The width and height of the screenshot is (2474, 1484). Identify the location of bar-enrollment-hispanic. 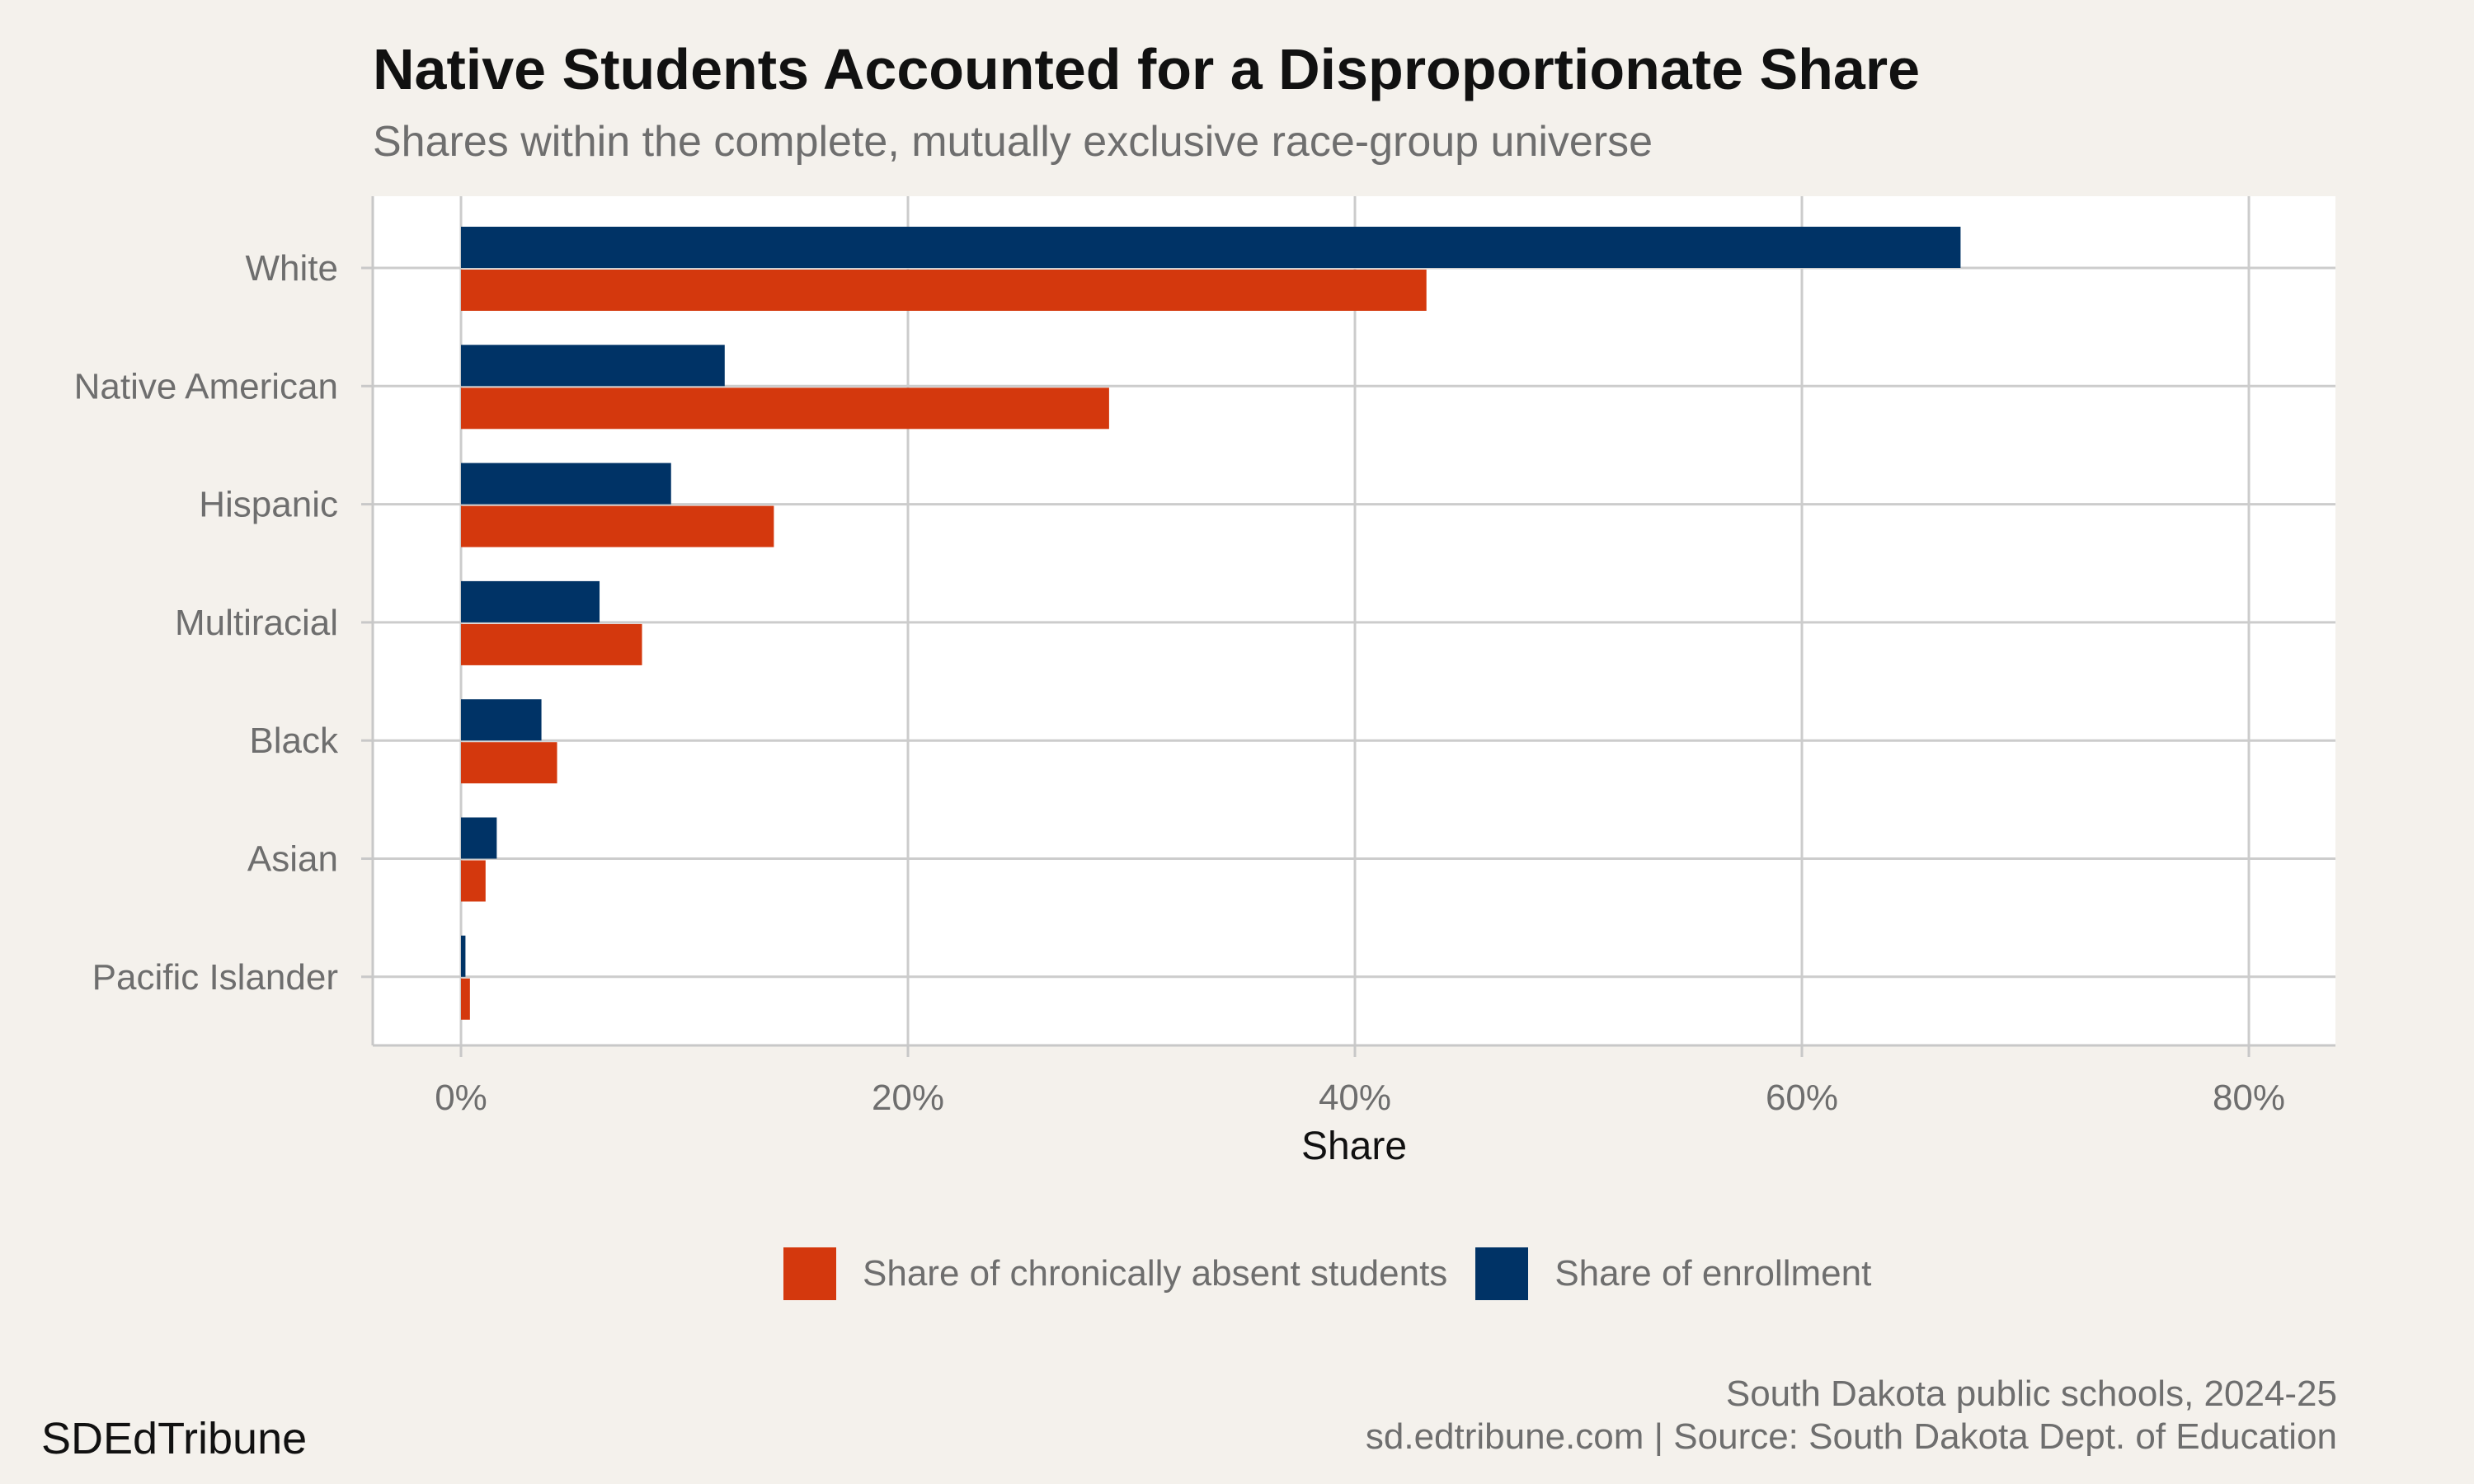
(566, 484).